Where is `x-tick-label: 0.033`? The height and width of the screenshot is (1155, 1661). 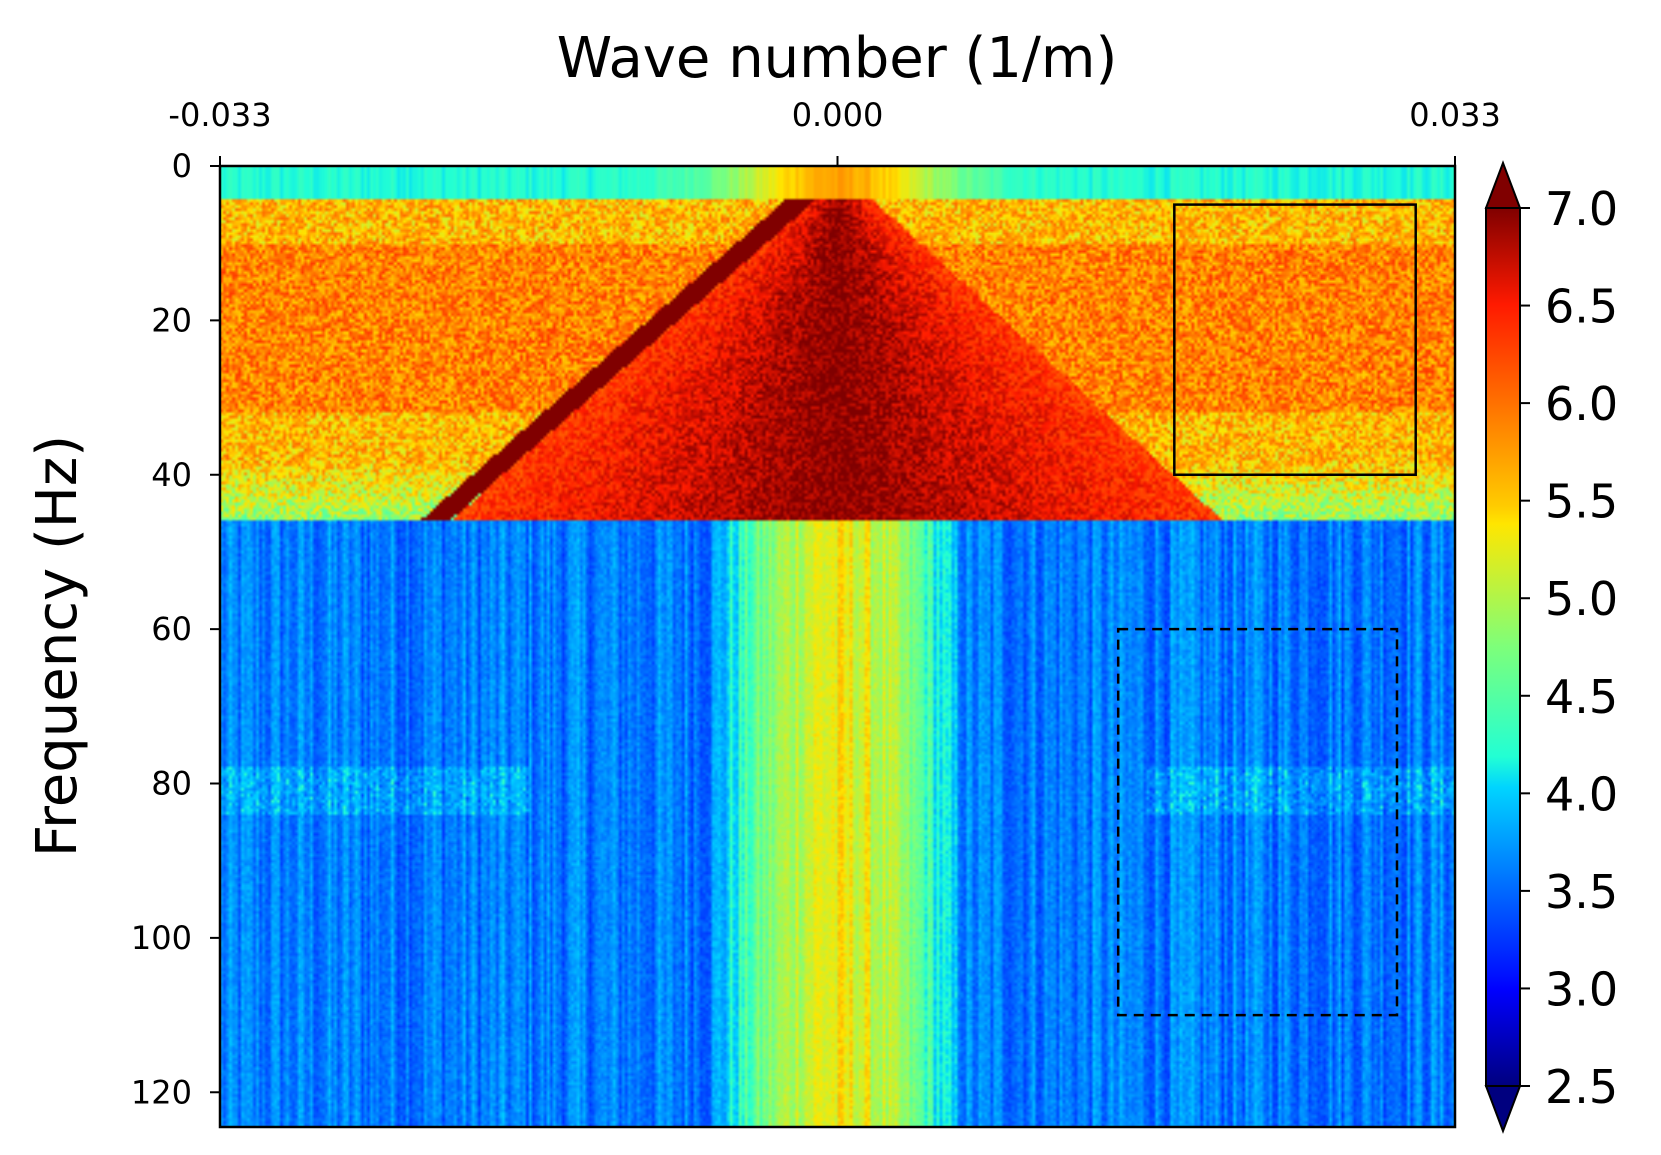
x-tick-label: 0.033 is located at coordinates (1455, 115).